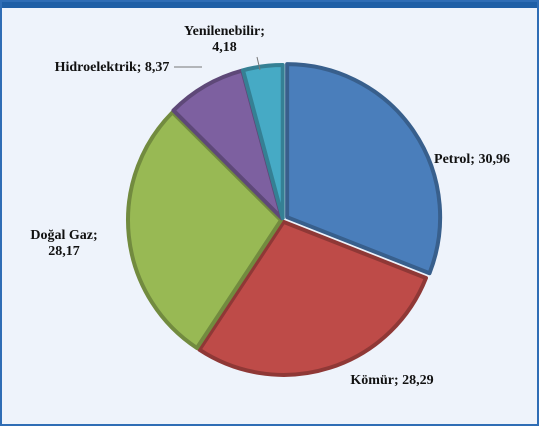 The width and height of the screenshot is (539, 426). What do you see at coordinates (224, 39) in the screenshot?
I see `data-label: Yenilenebilir; 4,18` at bounding box center [224, 39].